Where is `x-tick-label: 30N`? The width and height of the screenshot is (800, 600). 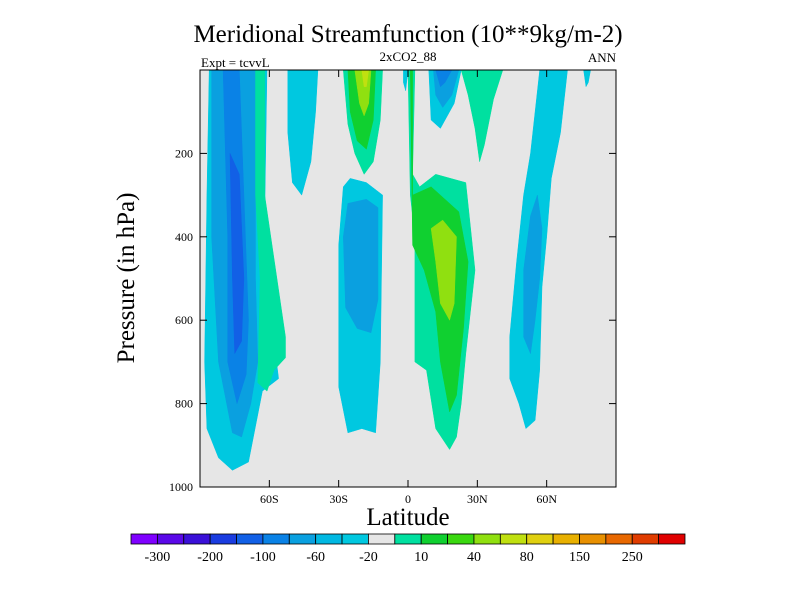 x-tick-label: 30N is located at coordinates (477, 499).